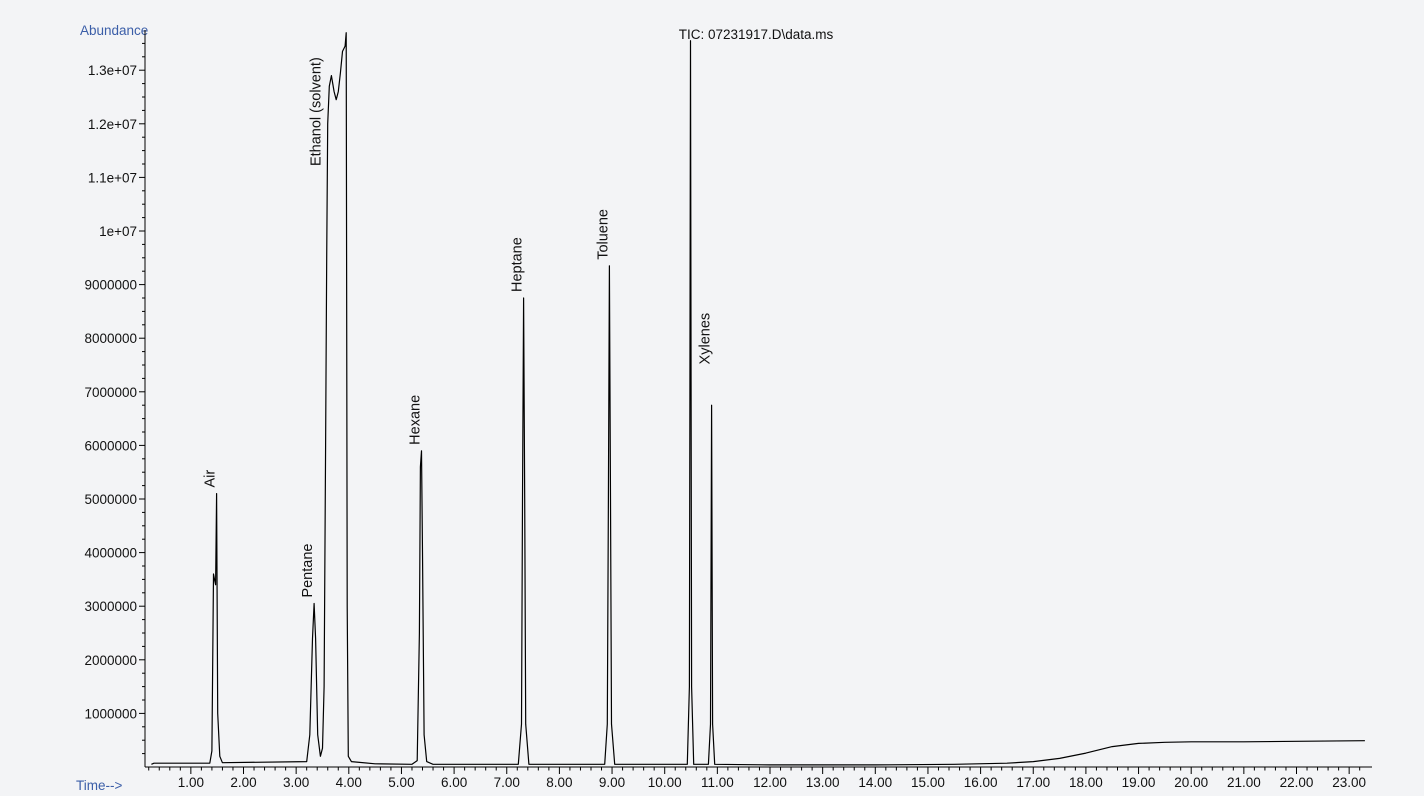  I want to click on x-tick-label: 9.00, so click(612, 782).